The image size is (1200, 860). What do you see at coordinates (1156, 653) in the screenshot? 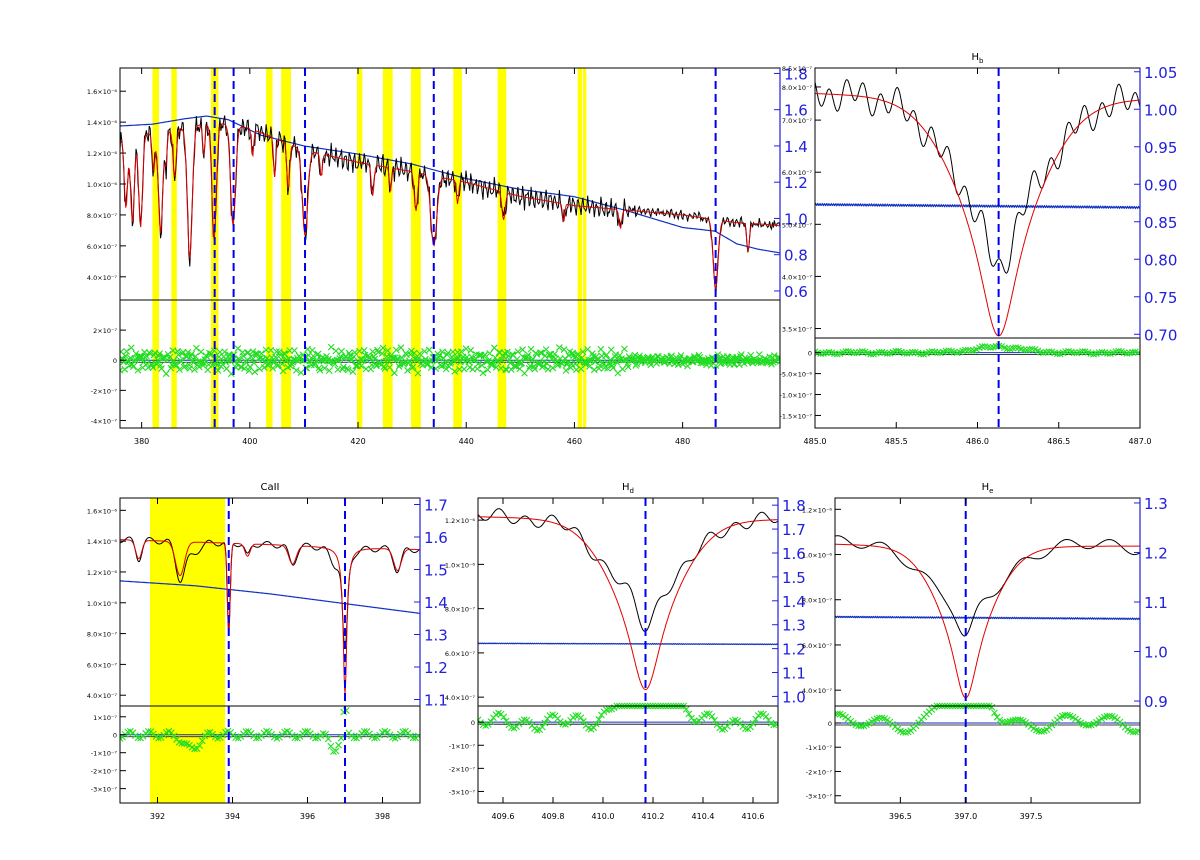
I see `y2-tick-label-1: 1.0` at bounding box center [1156, 653].